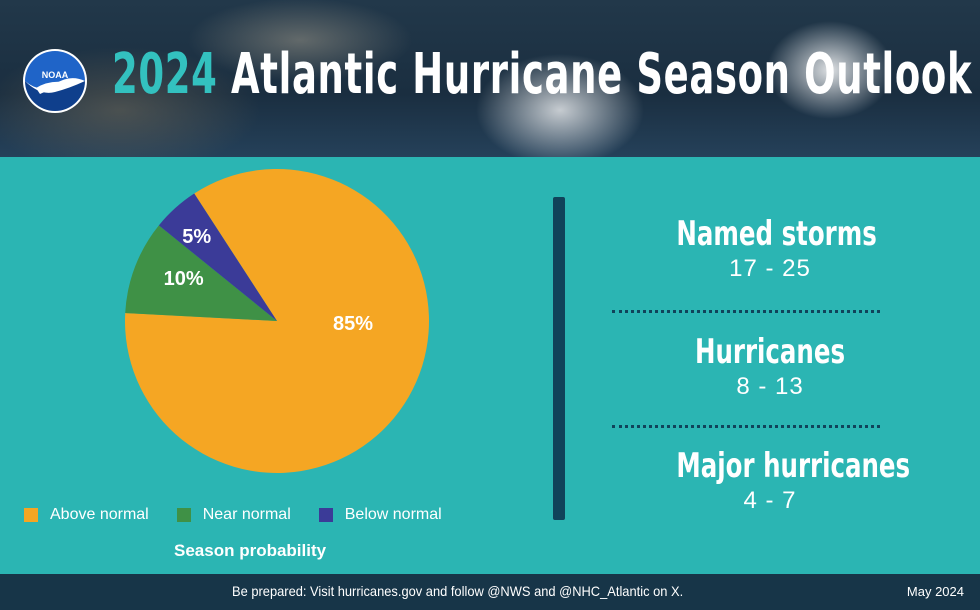 Image resolution: width=980 pixels, height=610 pixels. I want to click on stat-label: Named storms, so click(776, 234).